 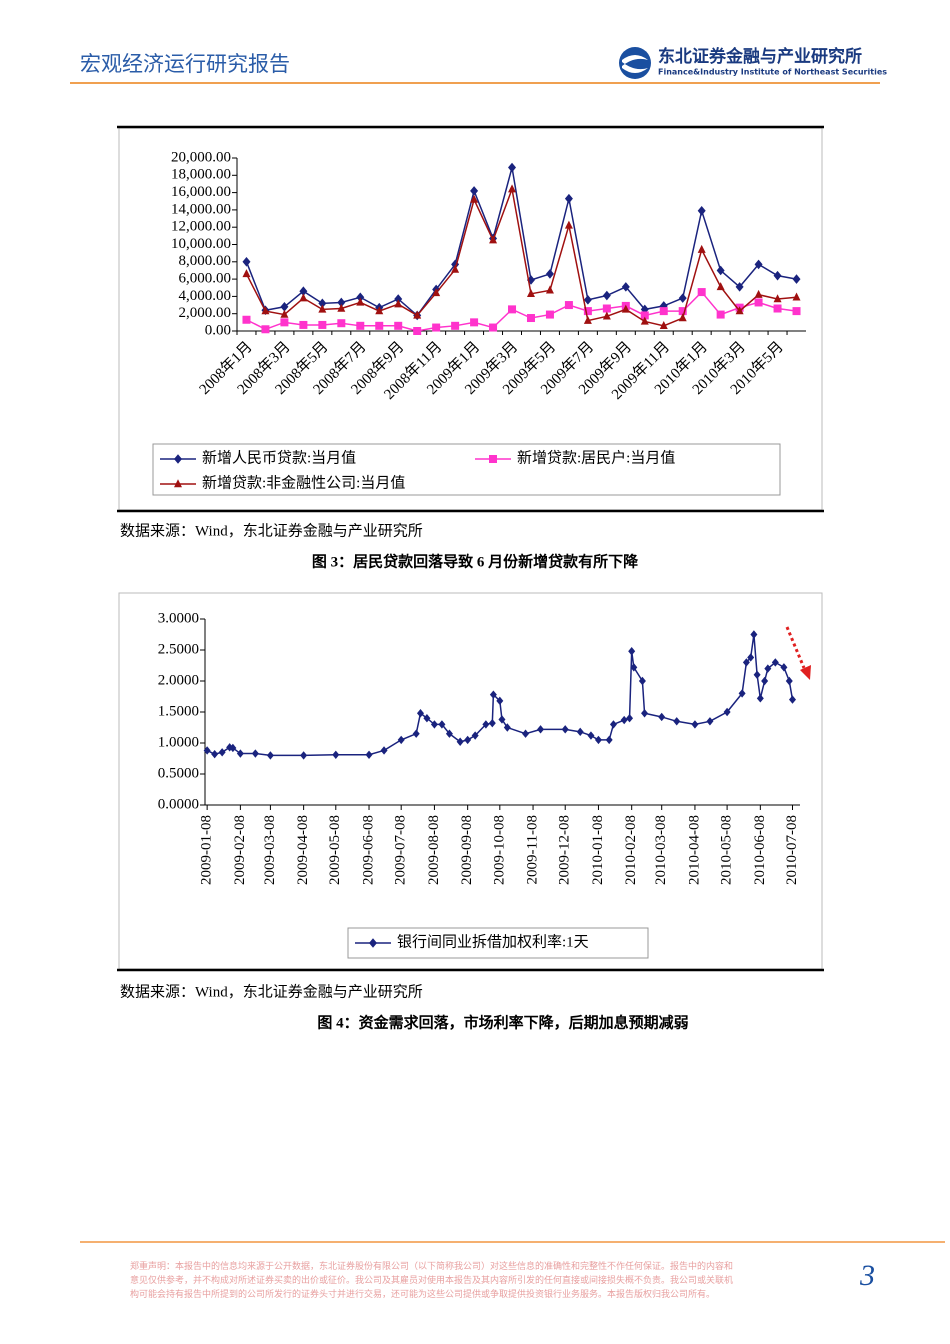 I want to click on y-tick-label: 20,000.00, so click(x=201, y=157).